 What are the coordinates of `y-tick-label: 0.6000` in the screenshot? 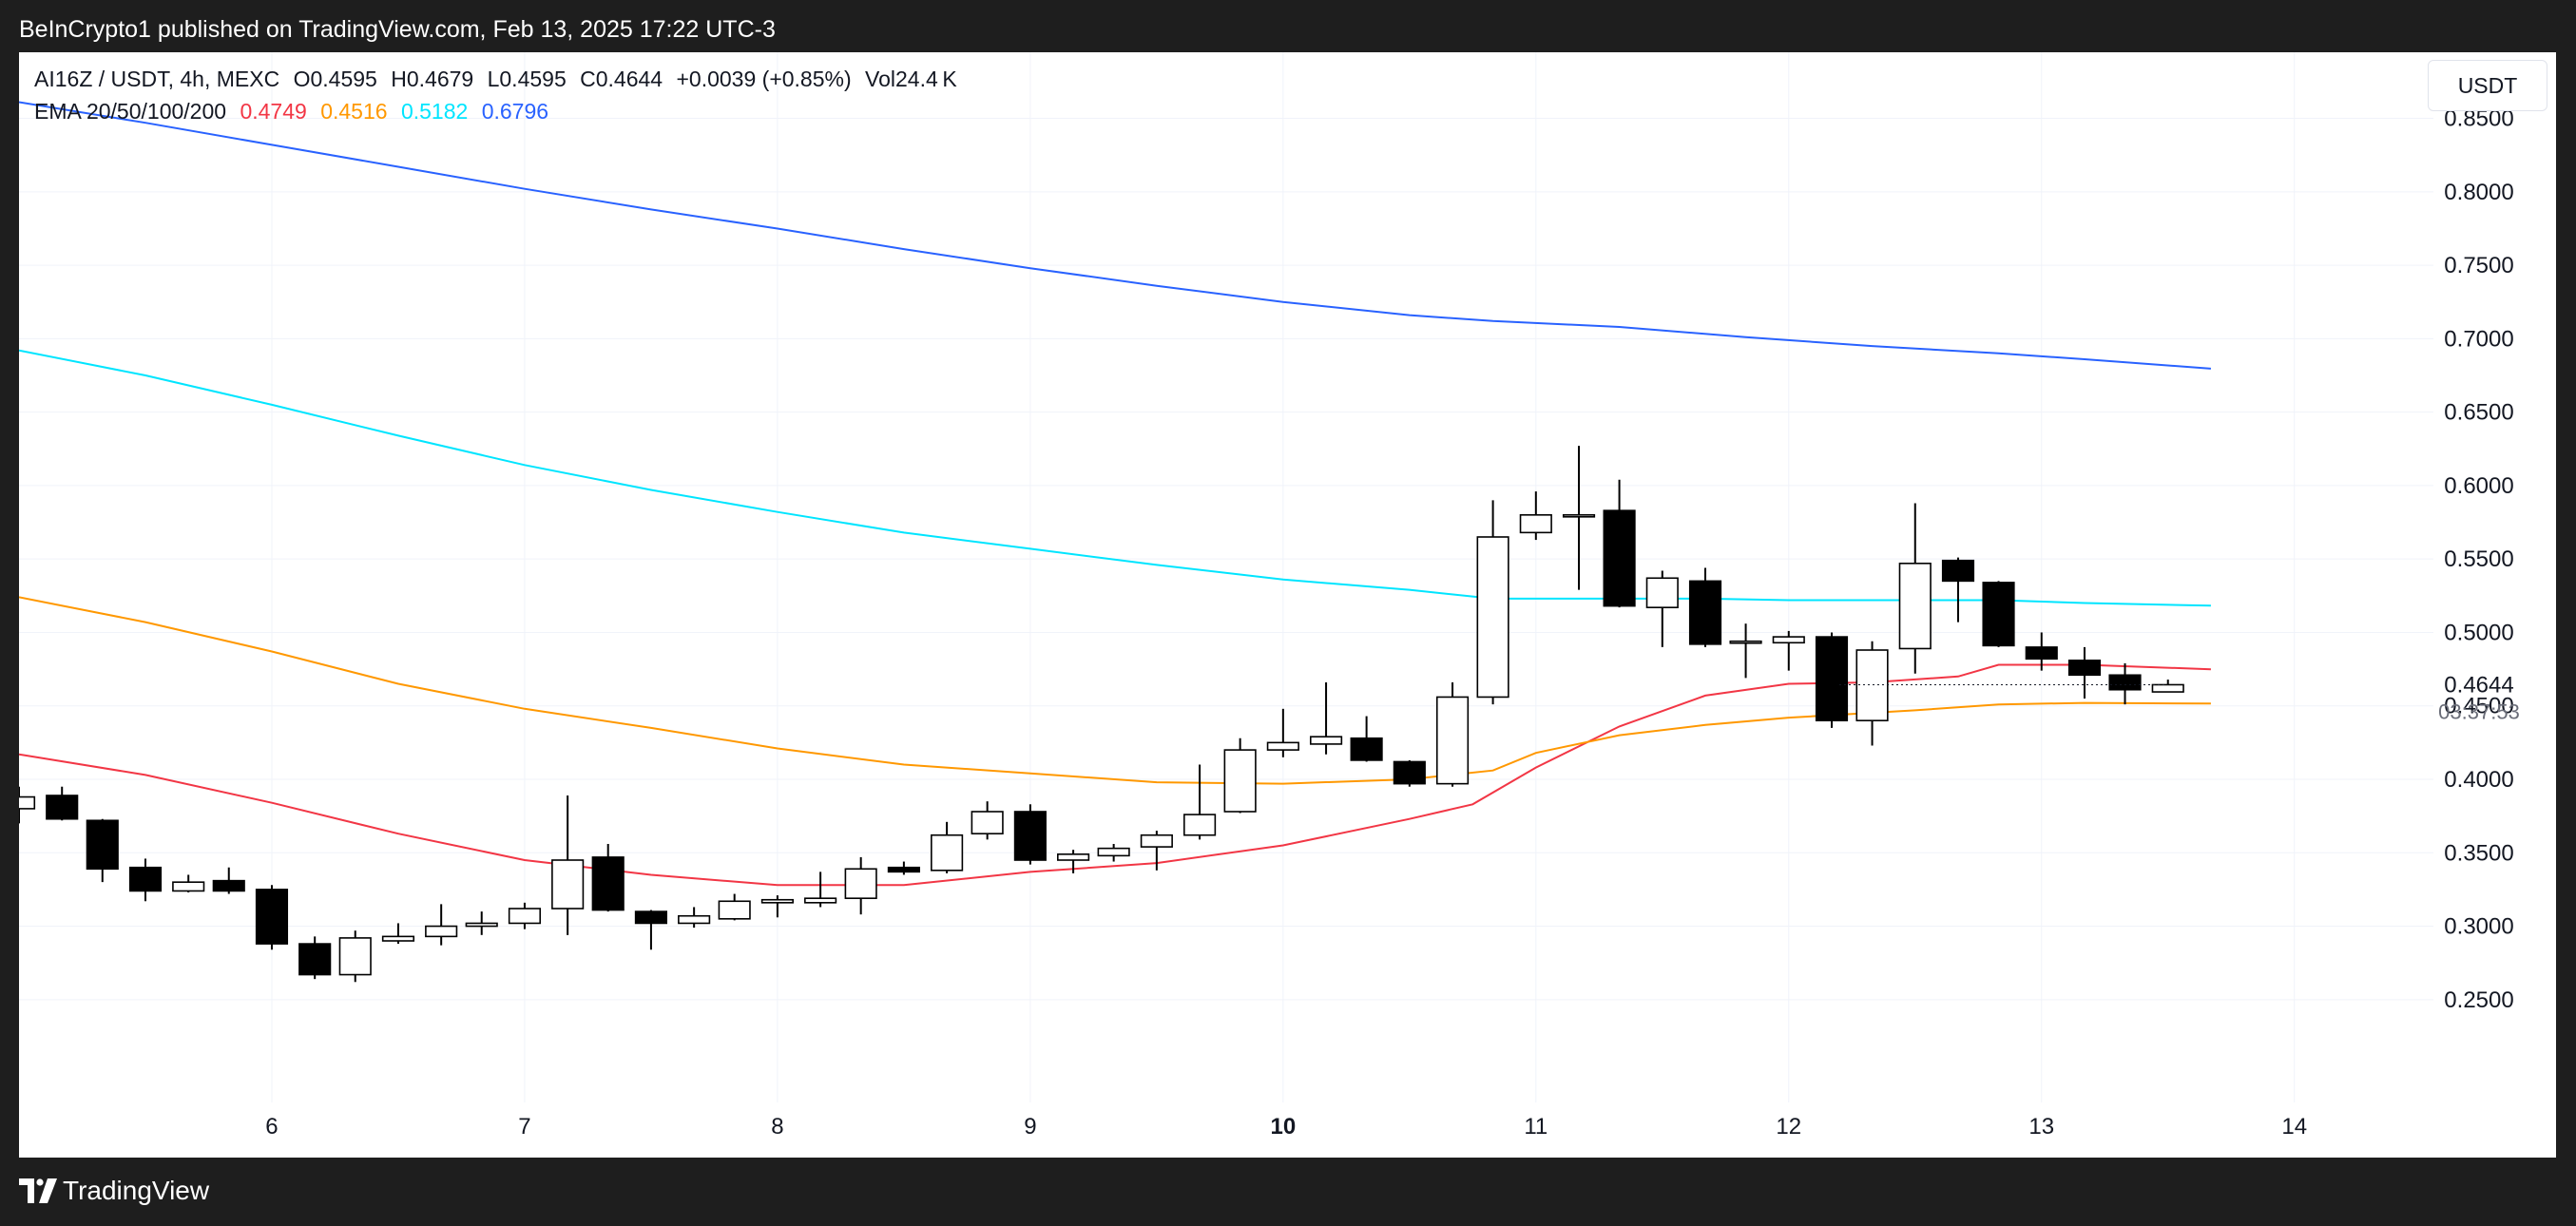 It's located at (2478, 486).